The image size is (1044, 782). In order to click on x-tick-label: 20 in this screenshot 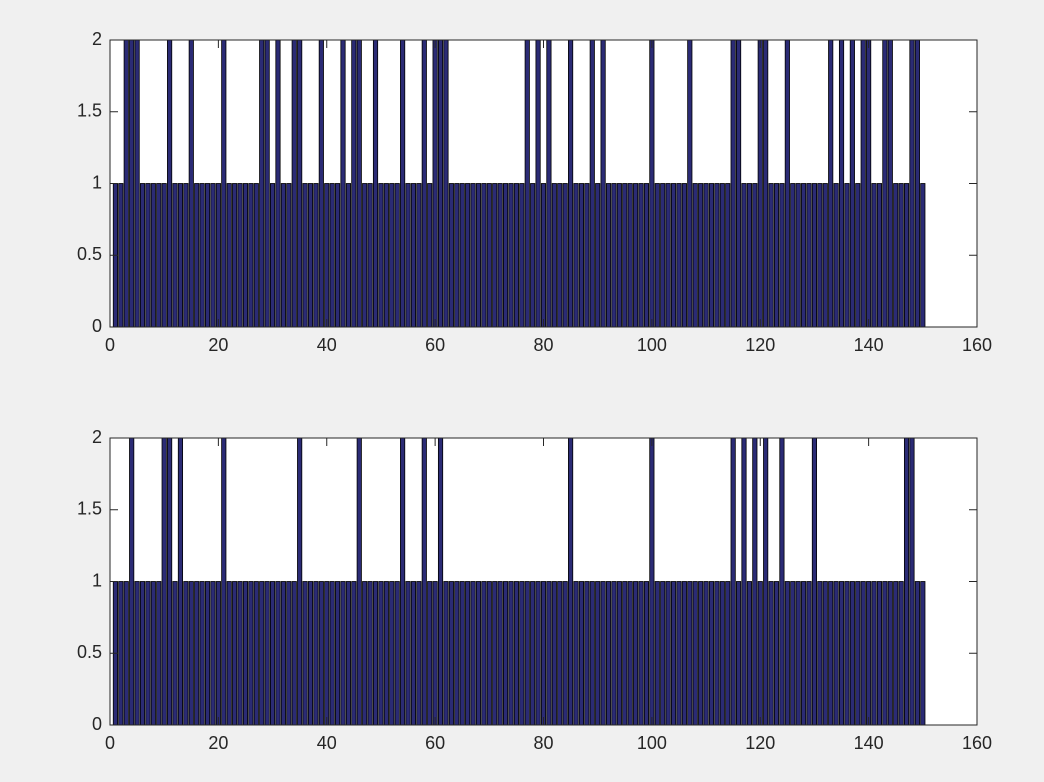, I will do `click(218, 743)`.